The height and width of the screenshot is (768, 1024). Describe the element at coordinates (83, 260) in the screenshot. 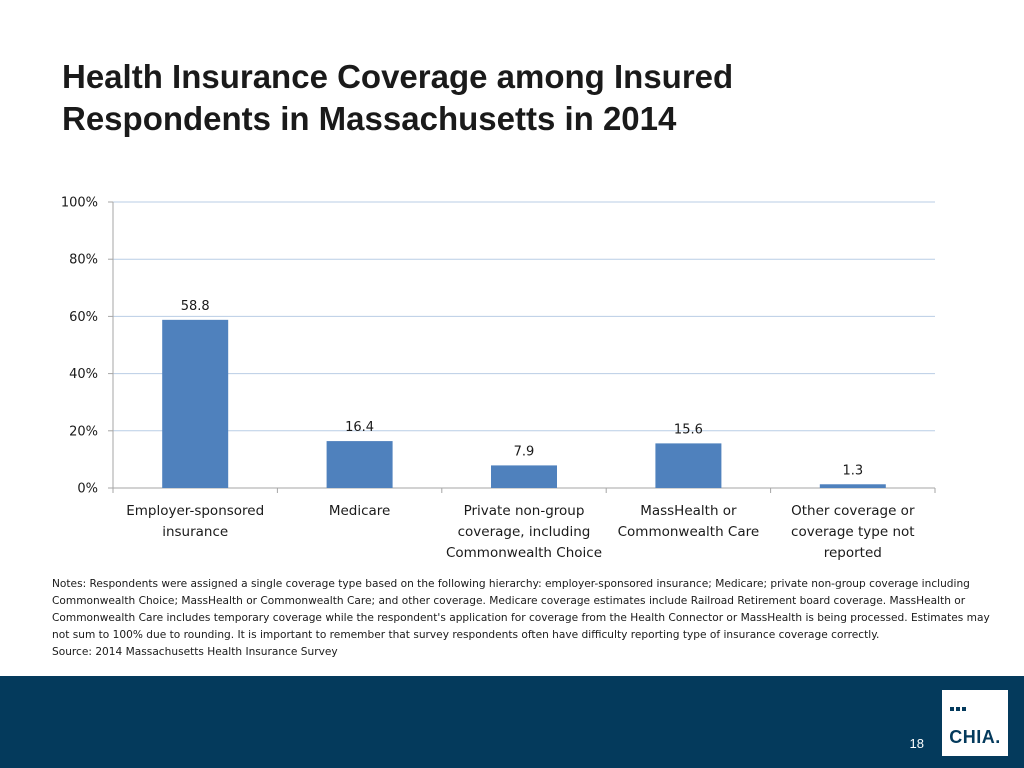

I see `y-tick-label: 80%` at that location.